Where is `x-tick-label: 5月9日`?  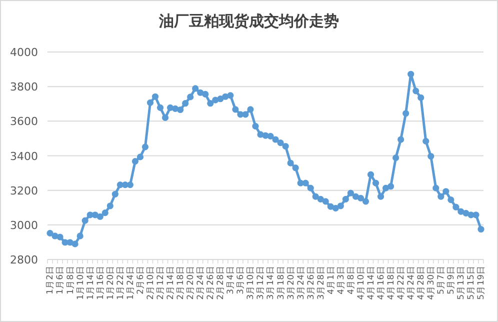
x-tick-label: 5月9日 is located at coordinates (451, 280).